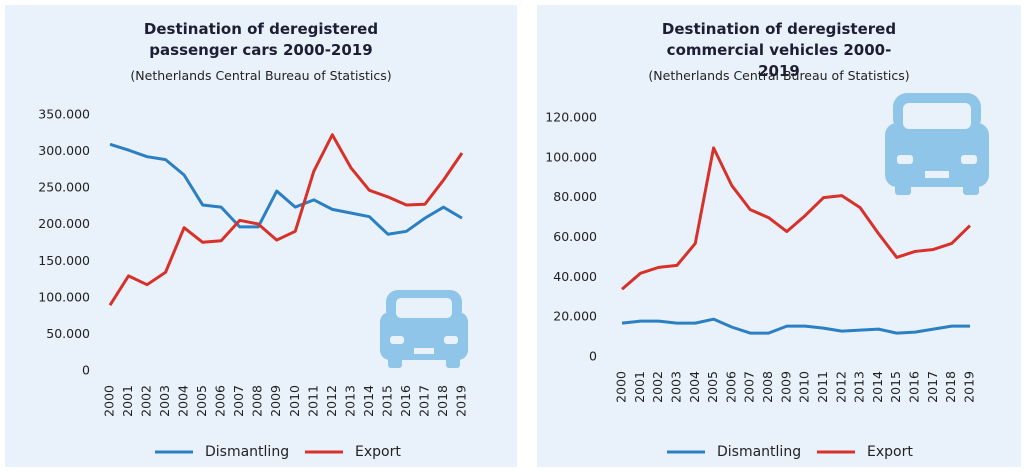  I want to click on y-tick-label: 20.000, so click(575, 316).